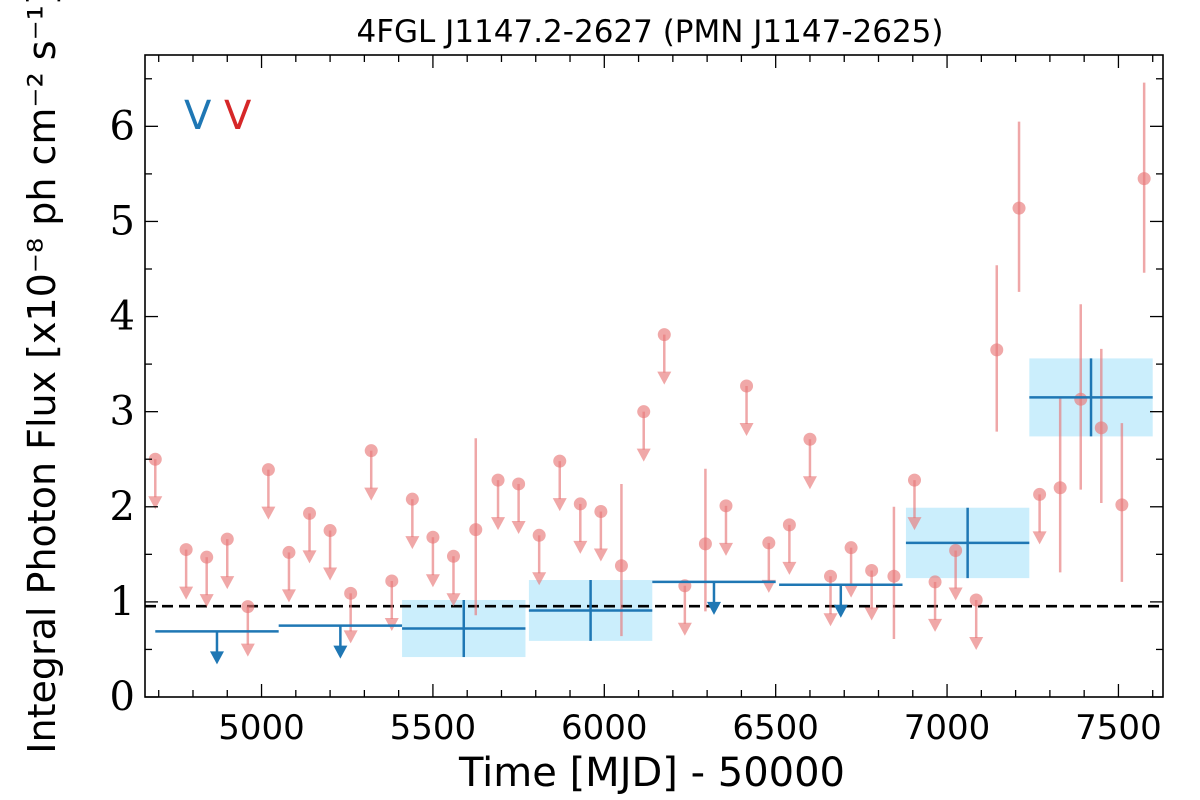 The height and width of the screenshot is (800, 1200). What do you see at coordinates (42, 377) in the screenshot?
I see `y-axis-label: Integral Photon Flux [x10⁻⁸ ph cm⁻² s⁻¹]` at bounding box center [42, 377].